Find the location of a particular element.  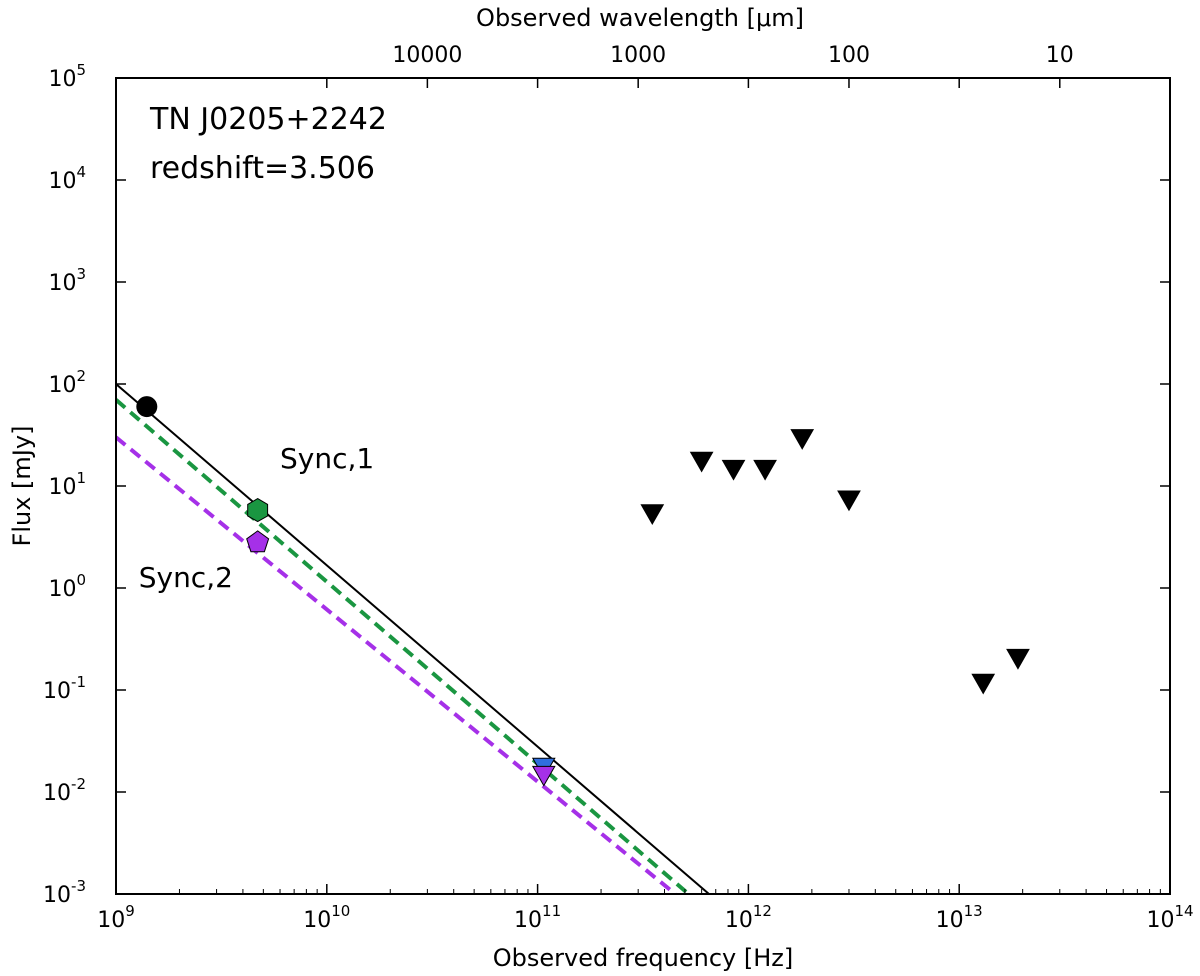

y-tick-label: 10² is located at coordinates (67, 382).